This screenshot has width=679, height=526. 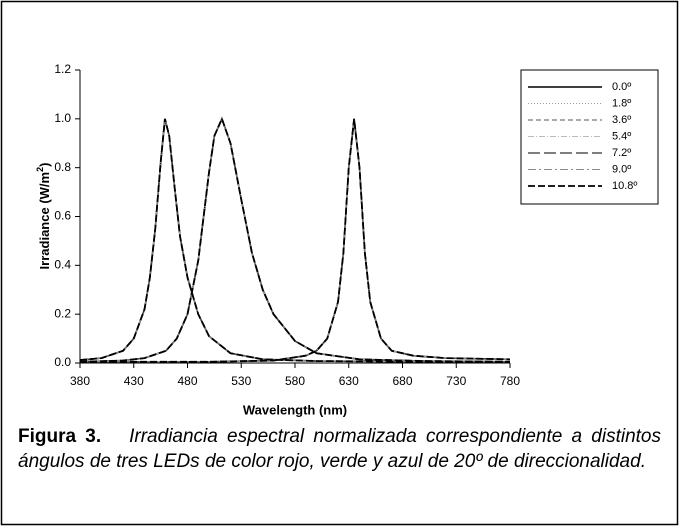 I want to click on y-title-sup: 2, so click(x=40, y=169).